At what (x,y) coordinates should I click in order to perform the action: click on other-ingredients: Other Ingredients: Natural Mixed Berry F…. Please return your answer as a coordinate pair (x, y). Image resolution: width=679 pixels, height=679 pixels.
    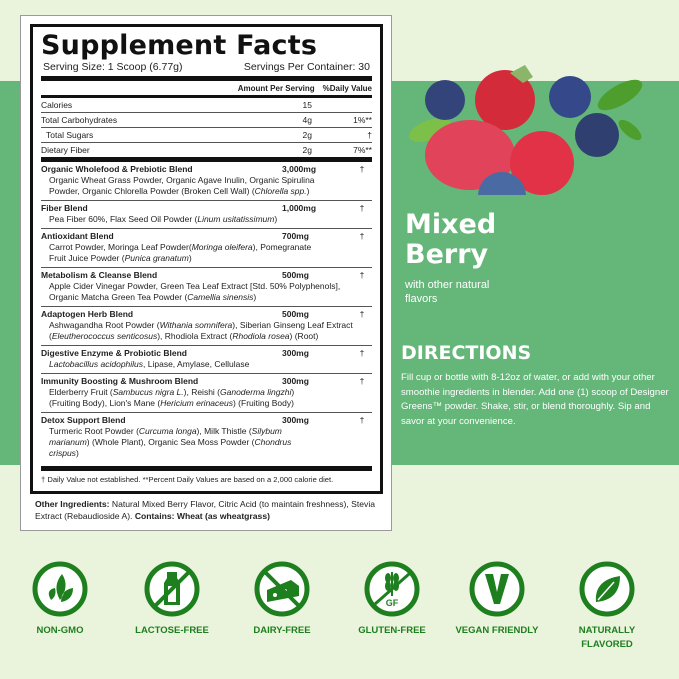
    Looking at the image, I should click on (210, 510).